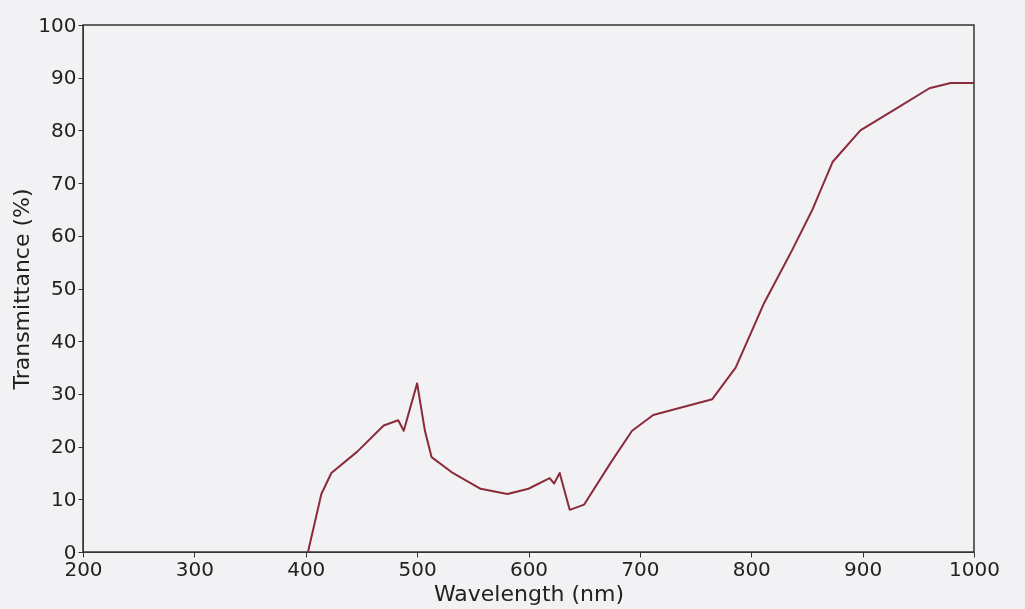 The image size is (1025, 609). I want to click on x-tick-label: 900, so click(863, 568).